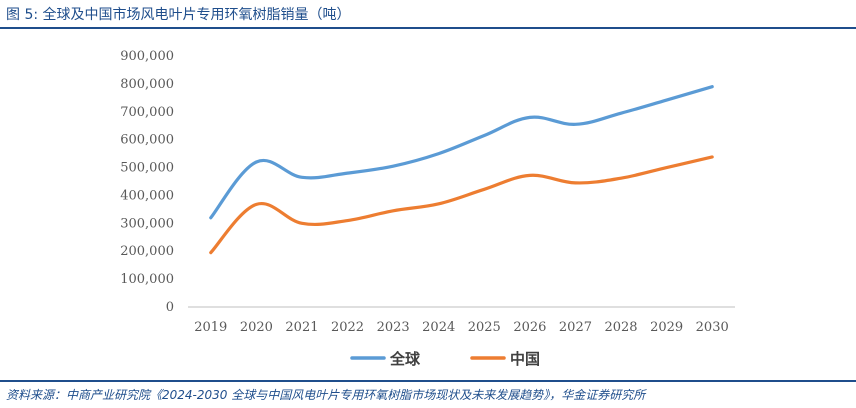 The height and width of the screenshot is (408, 856). Describe the element at coordinates (428, 28) in the screenshot. I see `top-divider` at that location.